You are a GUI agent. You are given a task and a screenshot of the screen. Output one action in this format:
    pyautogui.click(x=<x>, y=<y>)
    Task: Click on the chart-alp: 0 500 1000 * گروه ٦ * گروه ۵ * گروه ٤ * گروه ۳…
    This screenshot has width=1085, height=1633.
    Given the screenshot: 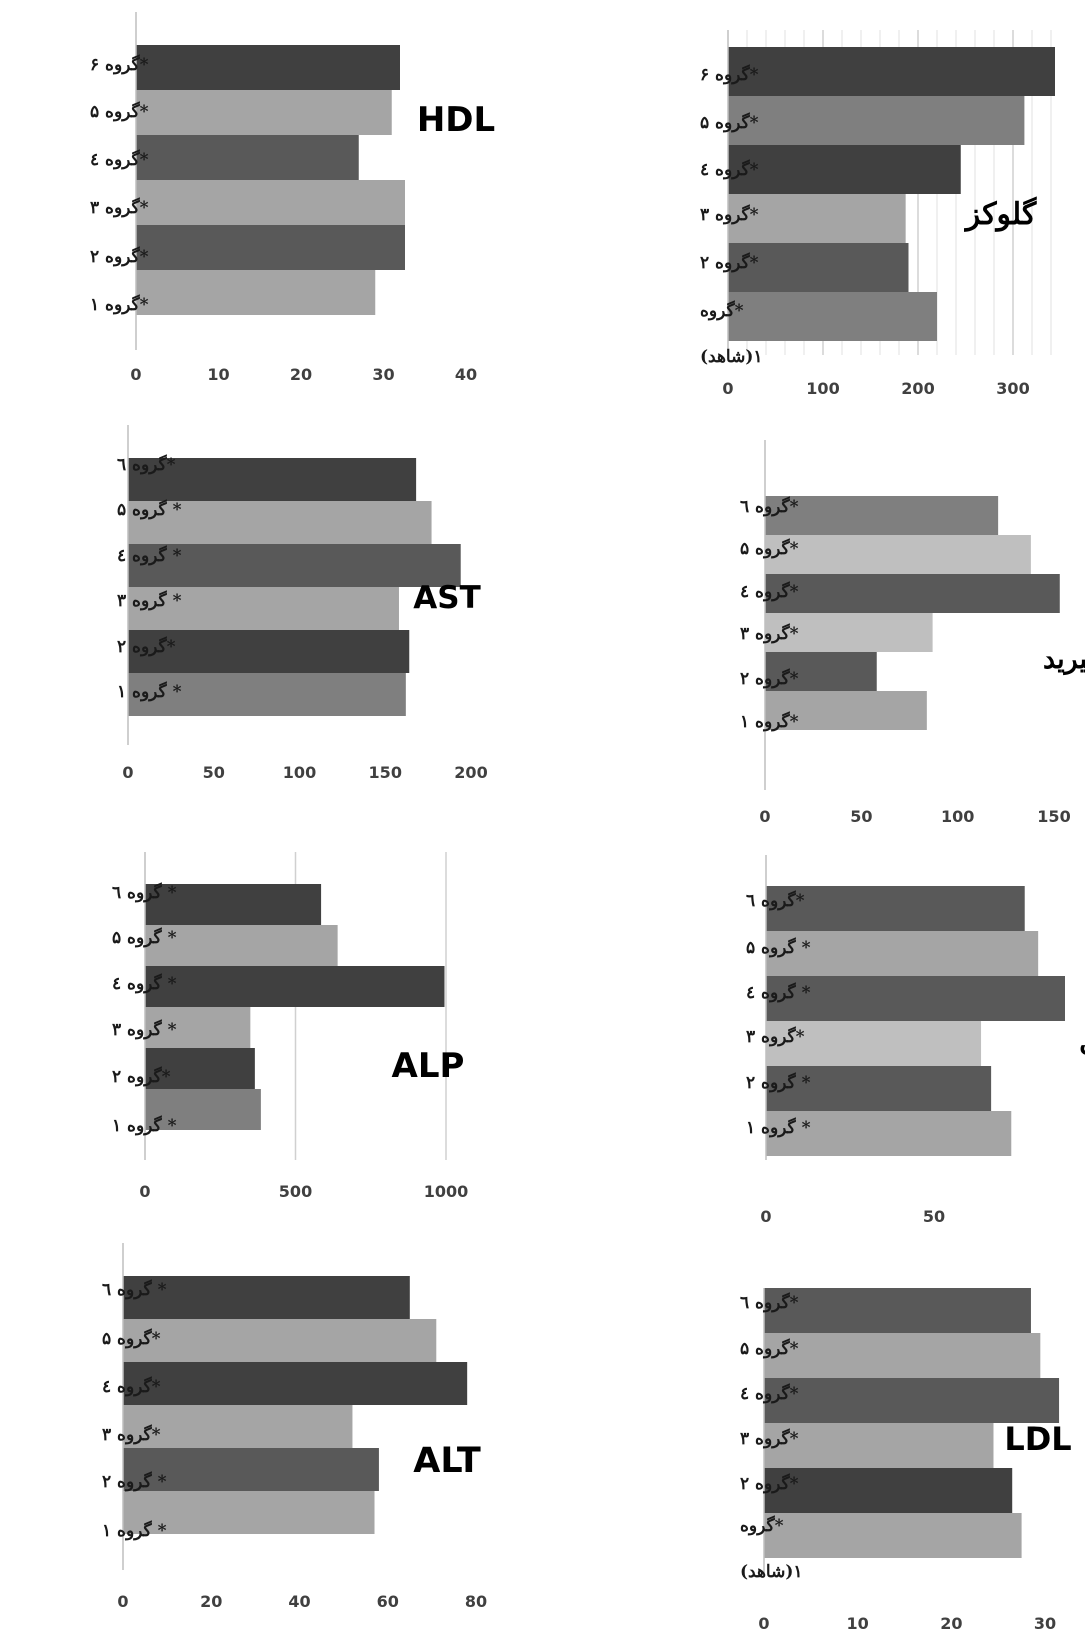 What is the action you would take?
    pyautogui.click(x=290, y=1026)
    